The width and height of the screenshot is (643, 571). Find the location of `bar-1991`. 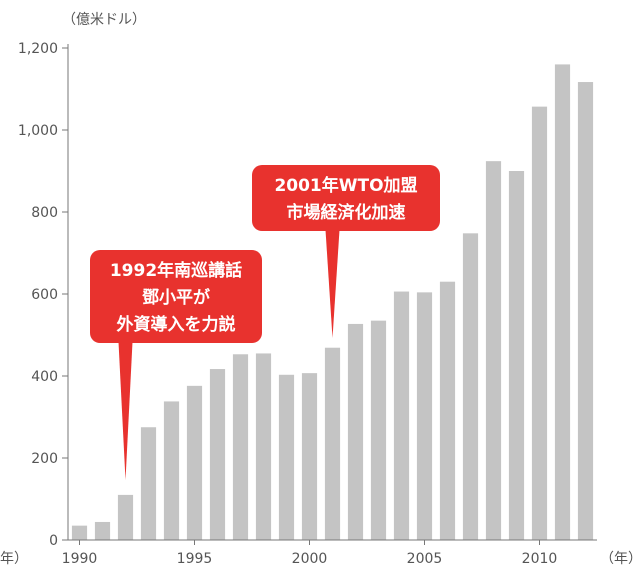

bar-1991 is located at coordinates (102, 530).